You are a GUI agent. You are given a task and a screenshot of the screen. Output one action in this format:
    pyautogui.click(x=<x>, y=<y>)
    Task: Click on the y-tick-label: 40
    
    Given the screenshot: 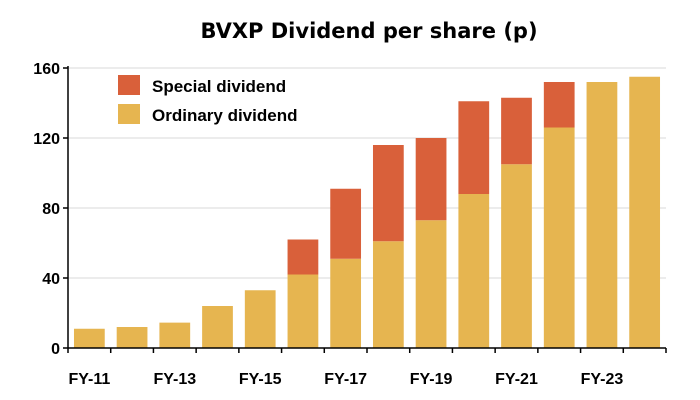 What is the action you would take?
    pyautogui.click(x=51, y=279)
    